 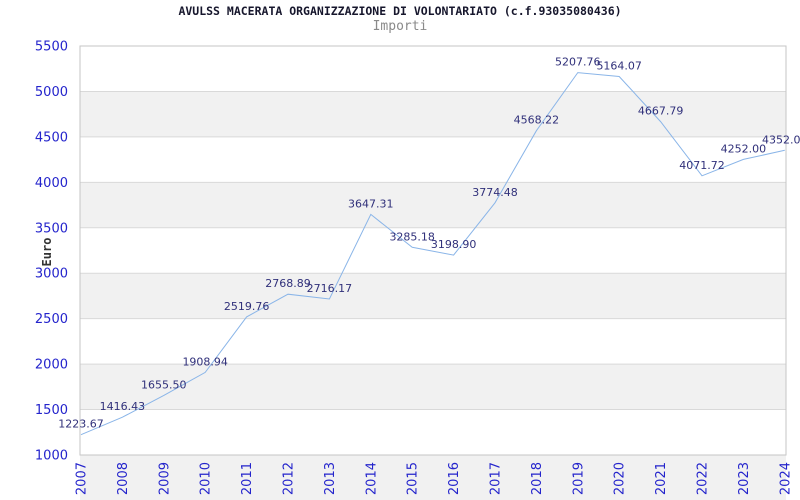 I want to click on x-tick-label: 2021, so click(x=661, y=478).